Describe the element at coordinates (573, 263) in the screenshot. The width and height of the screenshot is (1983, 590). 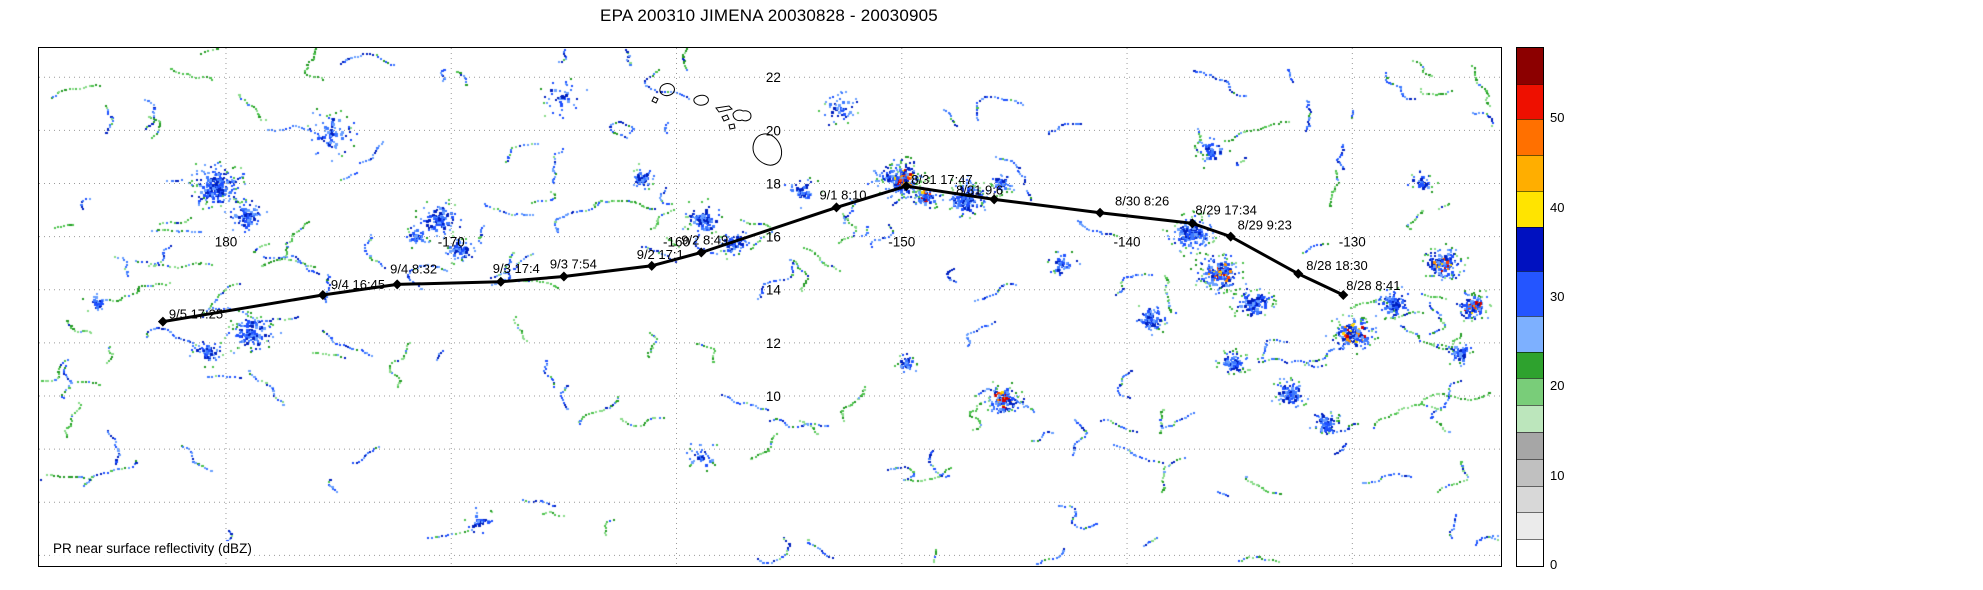
I see `track-point-label: 9/3 7:54` at that location.